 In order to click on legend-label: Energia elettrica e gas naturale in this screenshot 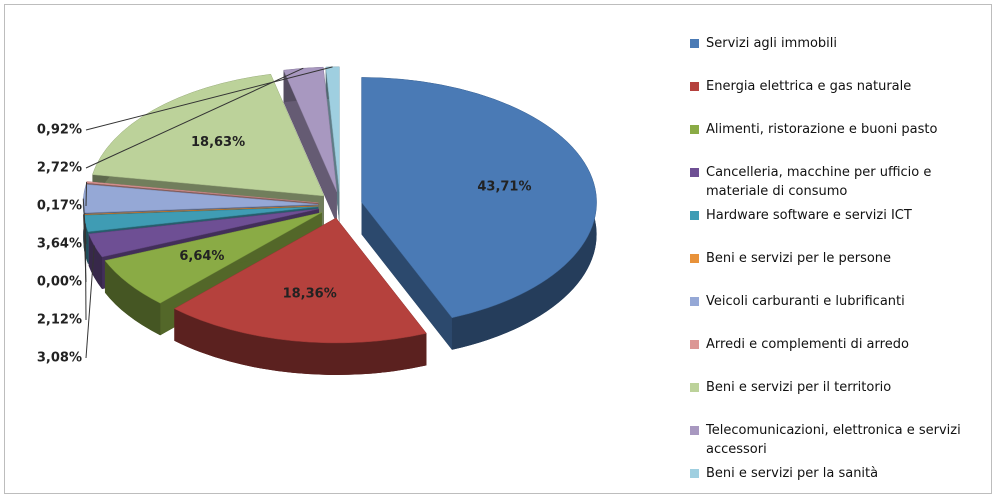, I will do `click(809, 86)`.